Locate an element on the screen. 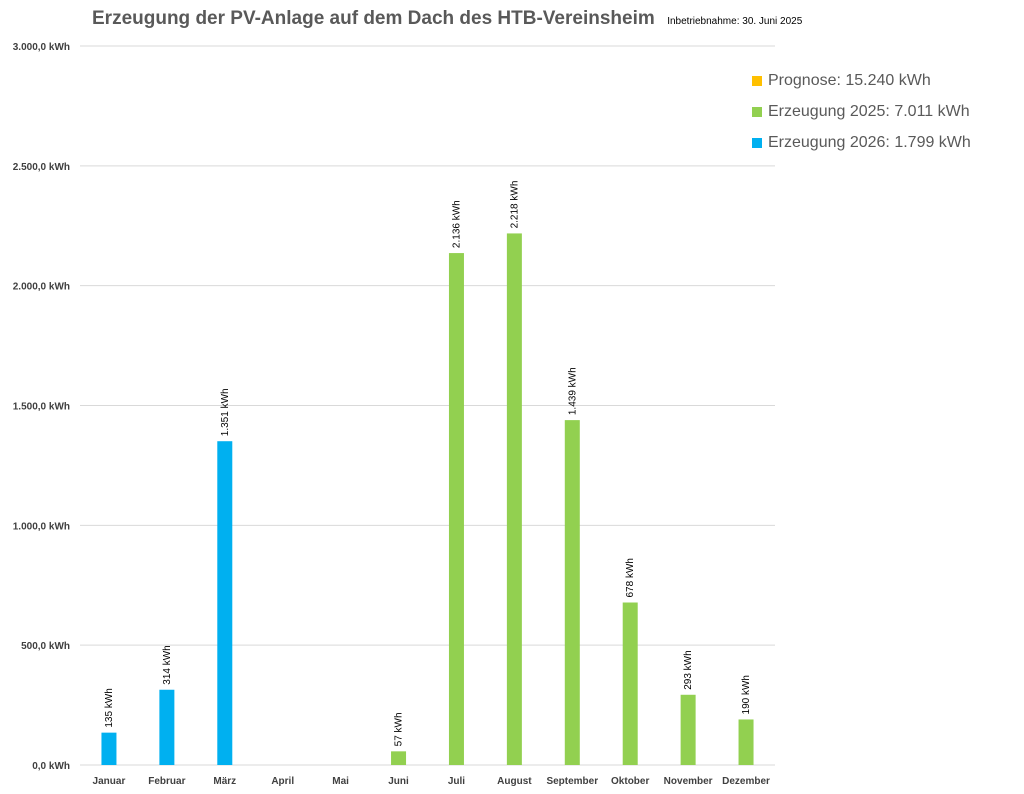 This screenshot has width=1024, height=794. x-tick-label: Januar is located at coordinates (109, 781).